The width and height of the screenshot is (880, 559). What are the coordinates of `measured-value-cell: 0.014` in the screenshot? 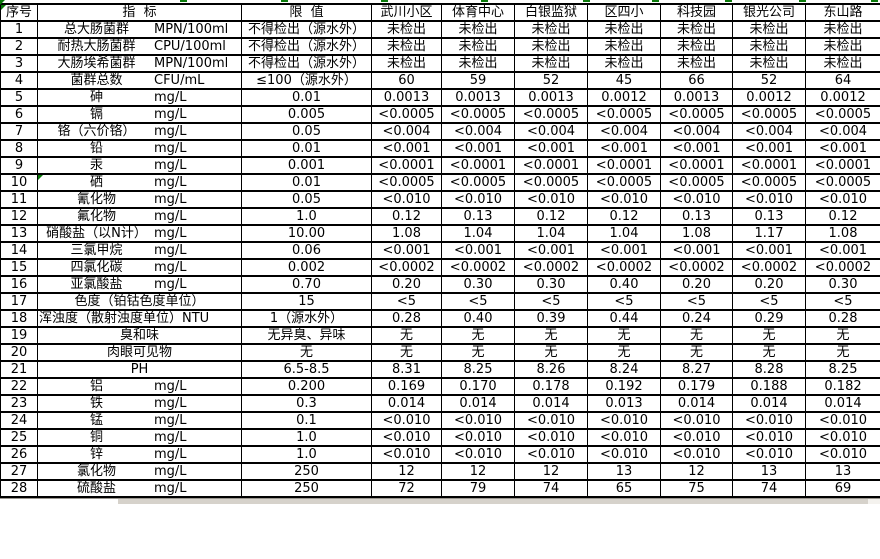 It's located at (551, 403).